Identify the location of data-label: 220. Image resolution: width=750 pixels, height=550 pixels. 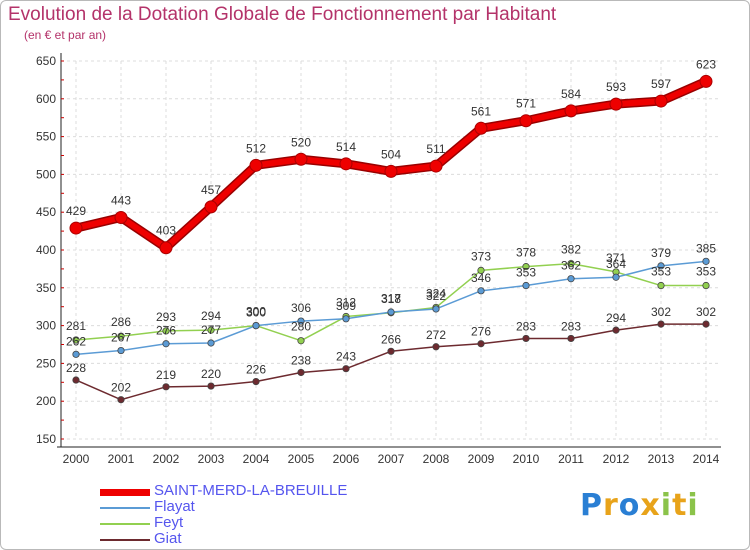
(211, 374).